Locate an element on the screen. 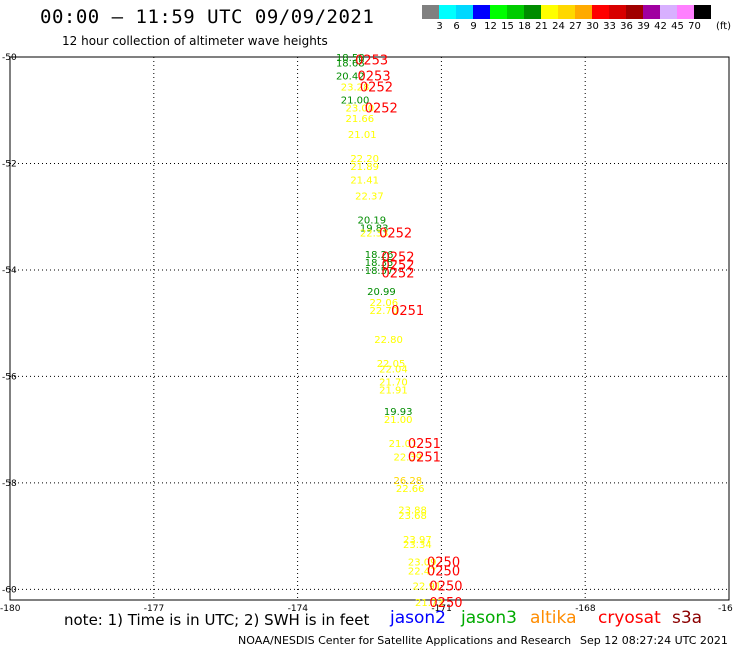  legend-label: 3 is located at coordinates (439, 26).